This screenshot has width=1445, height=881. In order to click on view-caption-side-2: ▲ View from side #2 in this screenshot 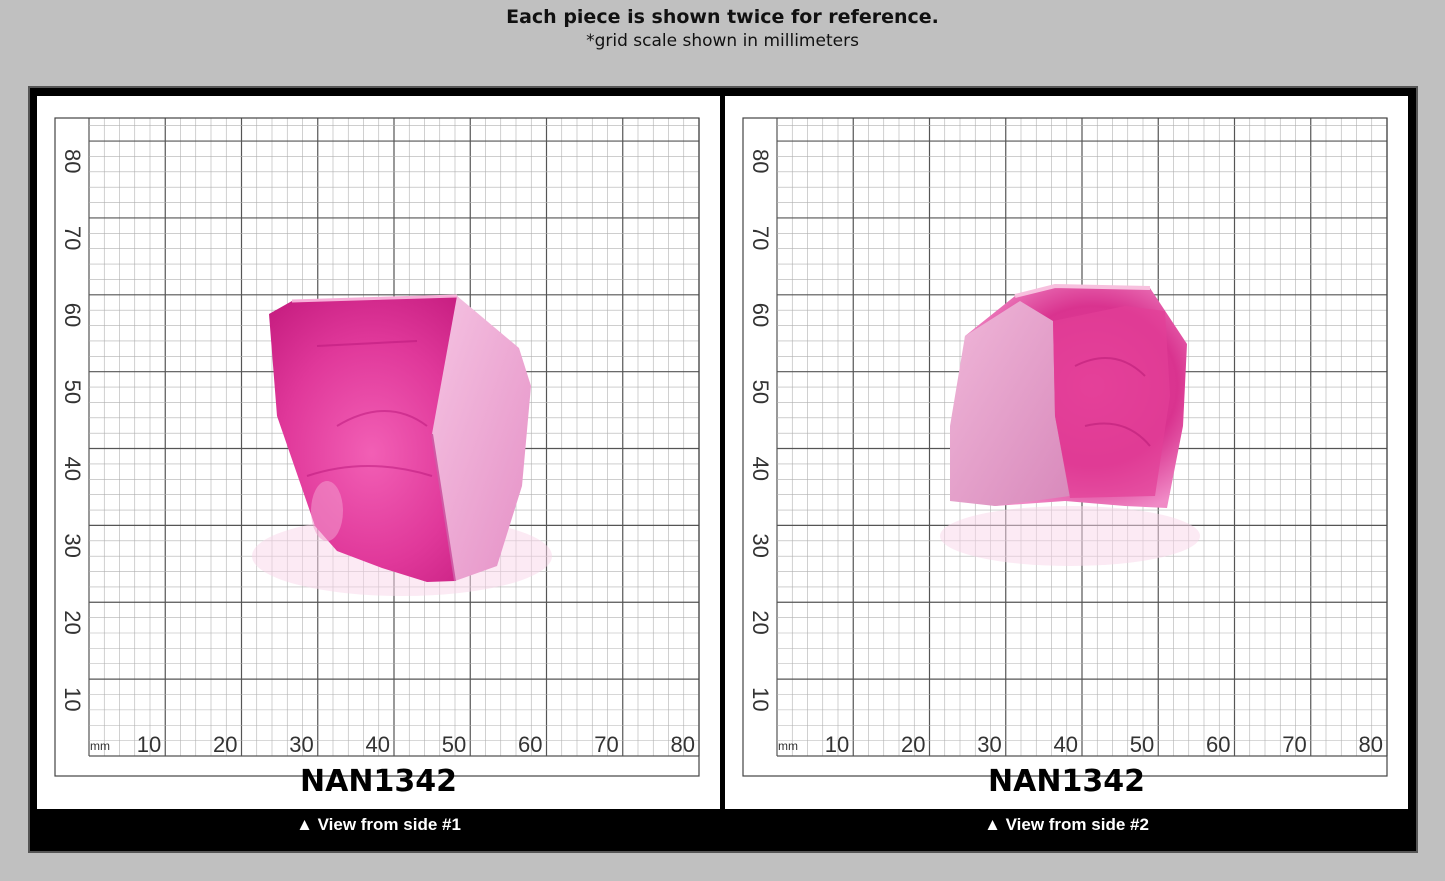, I will do `click(1066, 824)`.